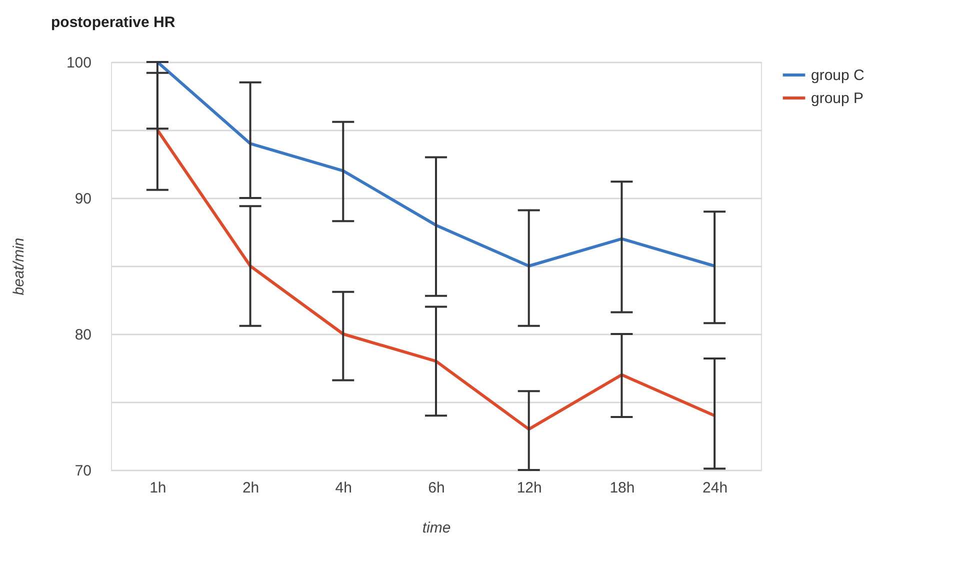 This screenshot has width=957, height=569. What do you see at coordinates (838, 75) in the screenshot?
I see `legend-label: group C` at bounding box center [838, 75].